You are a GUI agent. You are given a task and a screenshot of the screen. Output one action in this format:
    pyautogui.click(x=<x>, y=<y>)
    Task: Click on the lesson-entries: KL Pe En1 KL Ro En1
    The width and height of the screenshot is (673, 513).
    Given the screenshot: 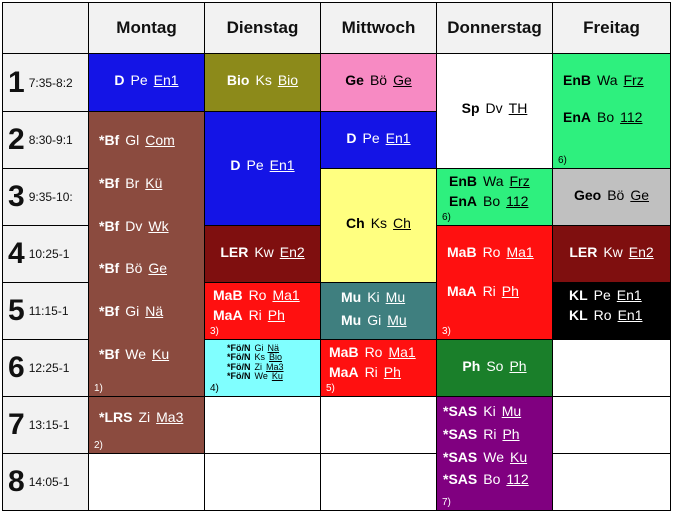 What is the action you would take?
    pyautogui.click(x=606, y=305)
    